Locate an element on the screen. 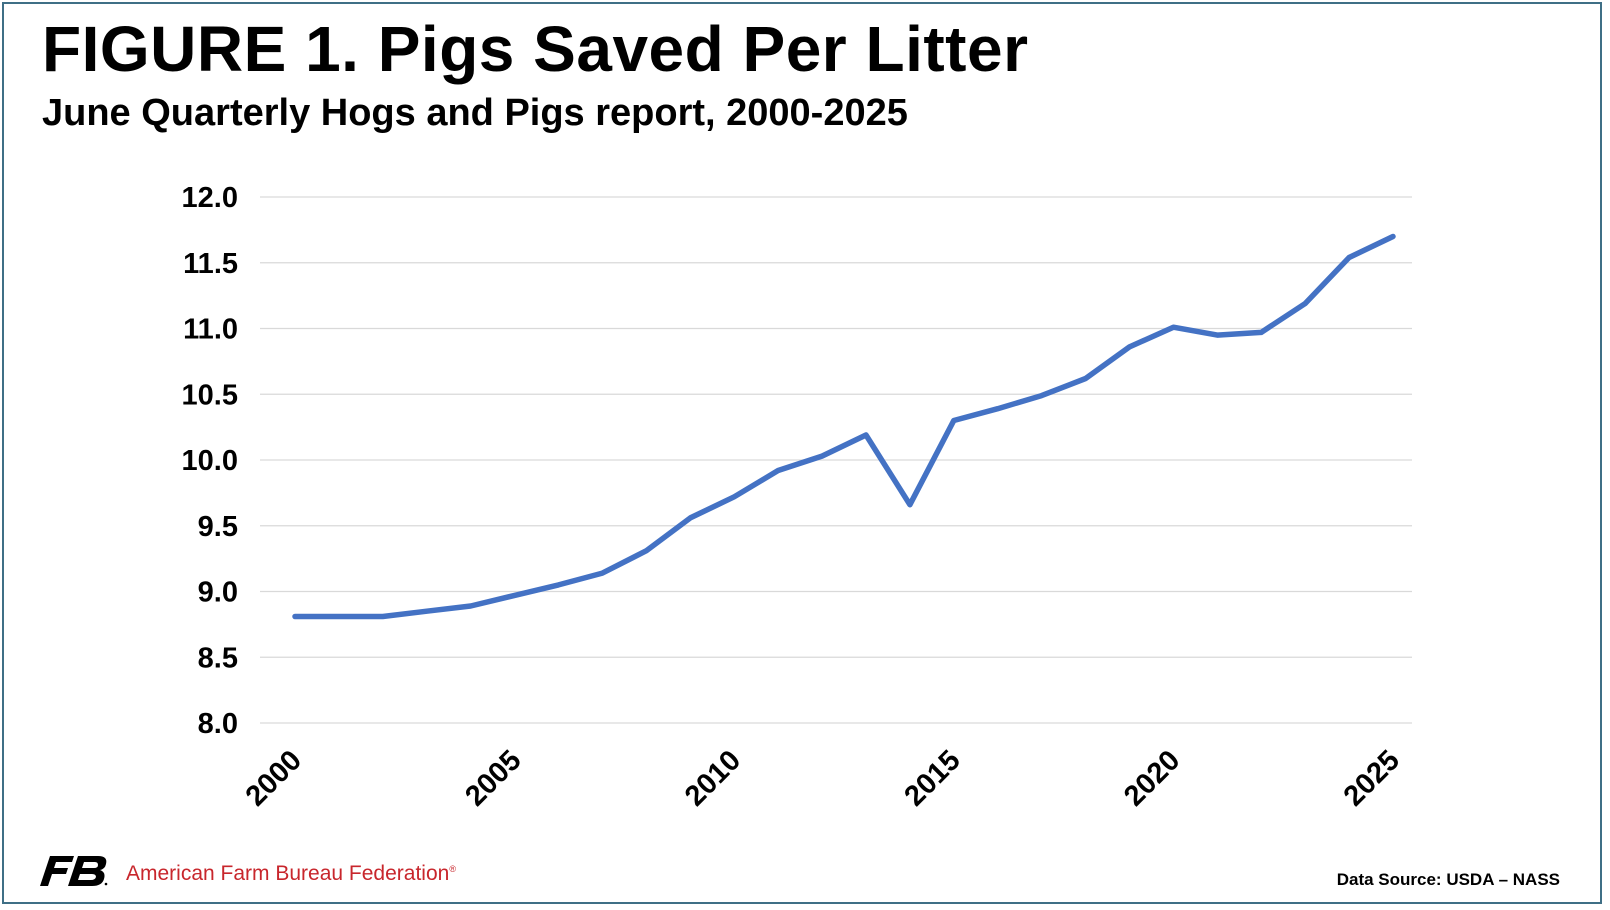  x-tick-label: 2015 is located at coordinates (933, 778).